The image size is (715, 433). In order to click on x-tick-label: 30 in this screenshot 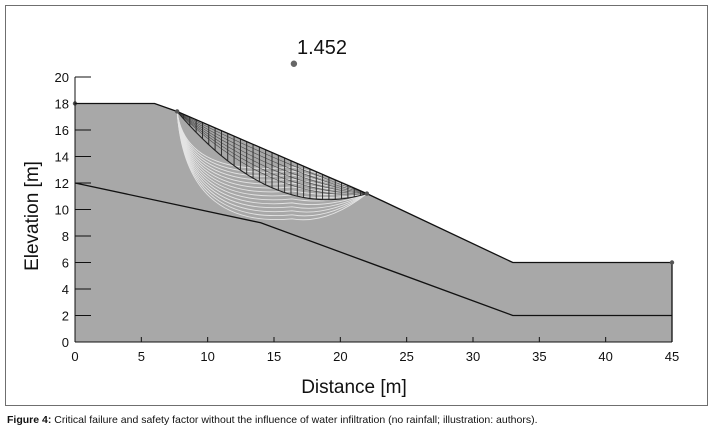, I will do `click(473, 356)`.